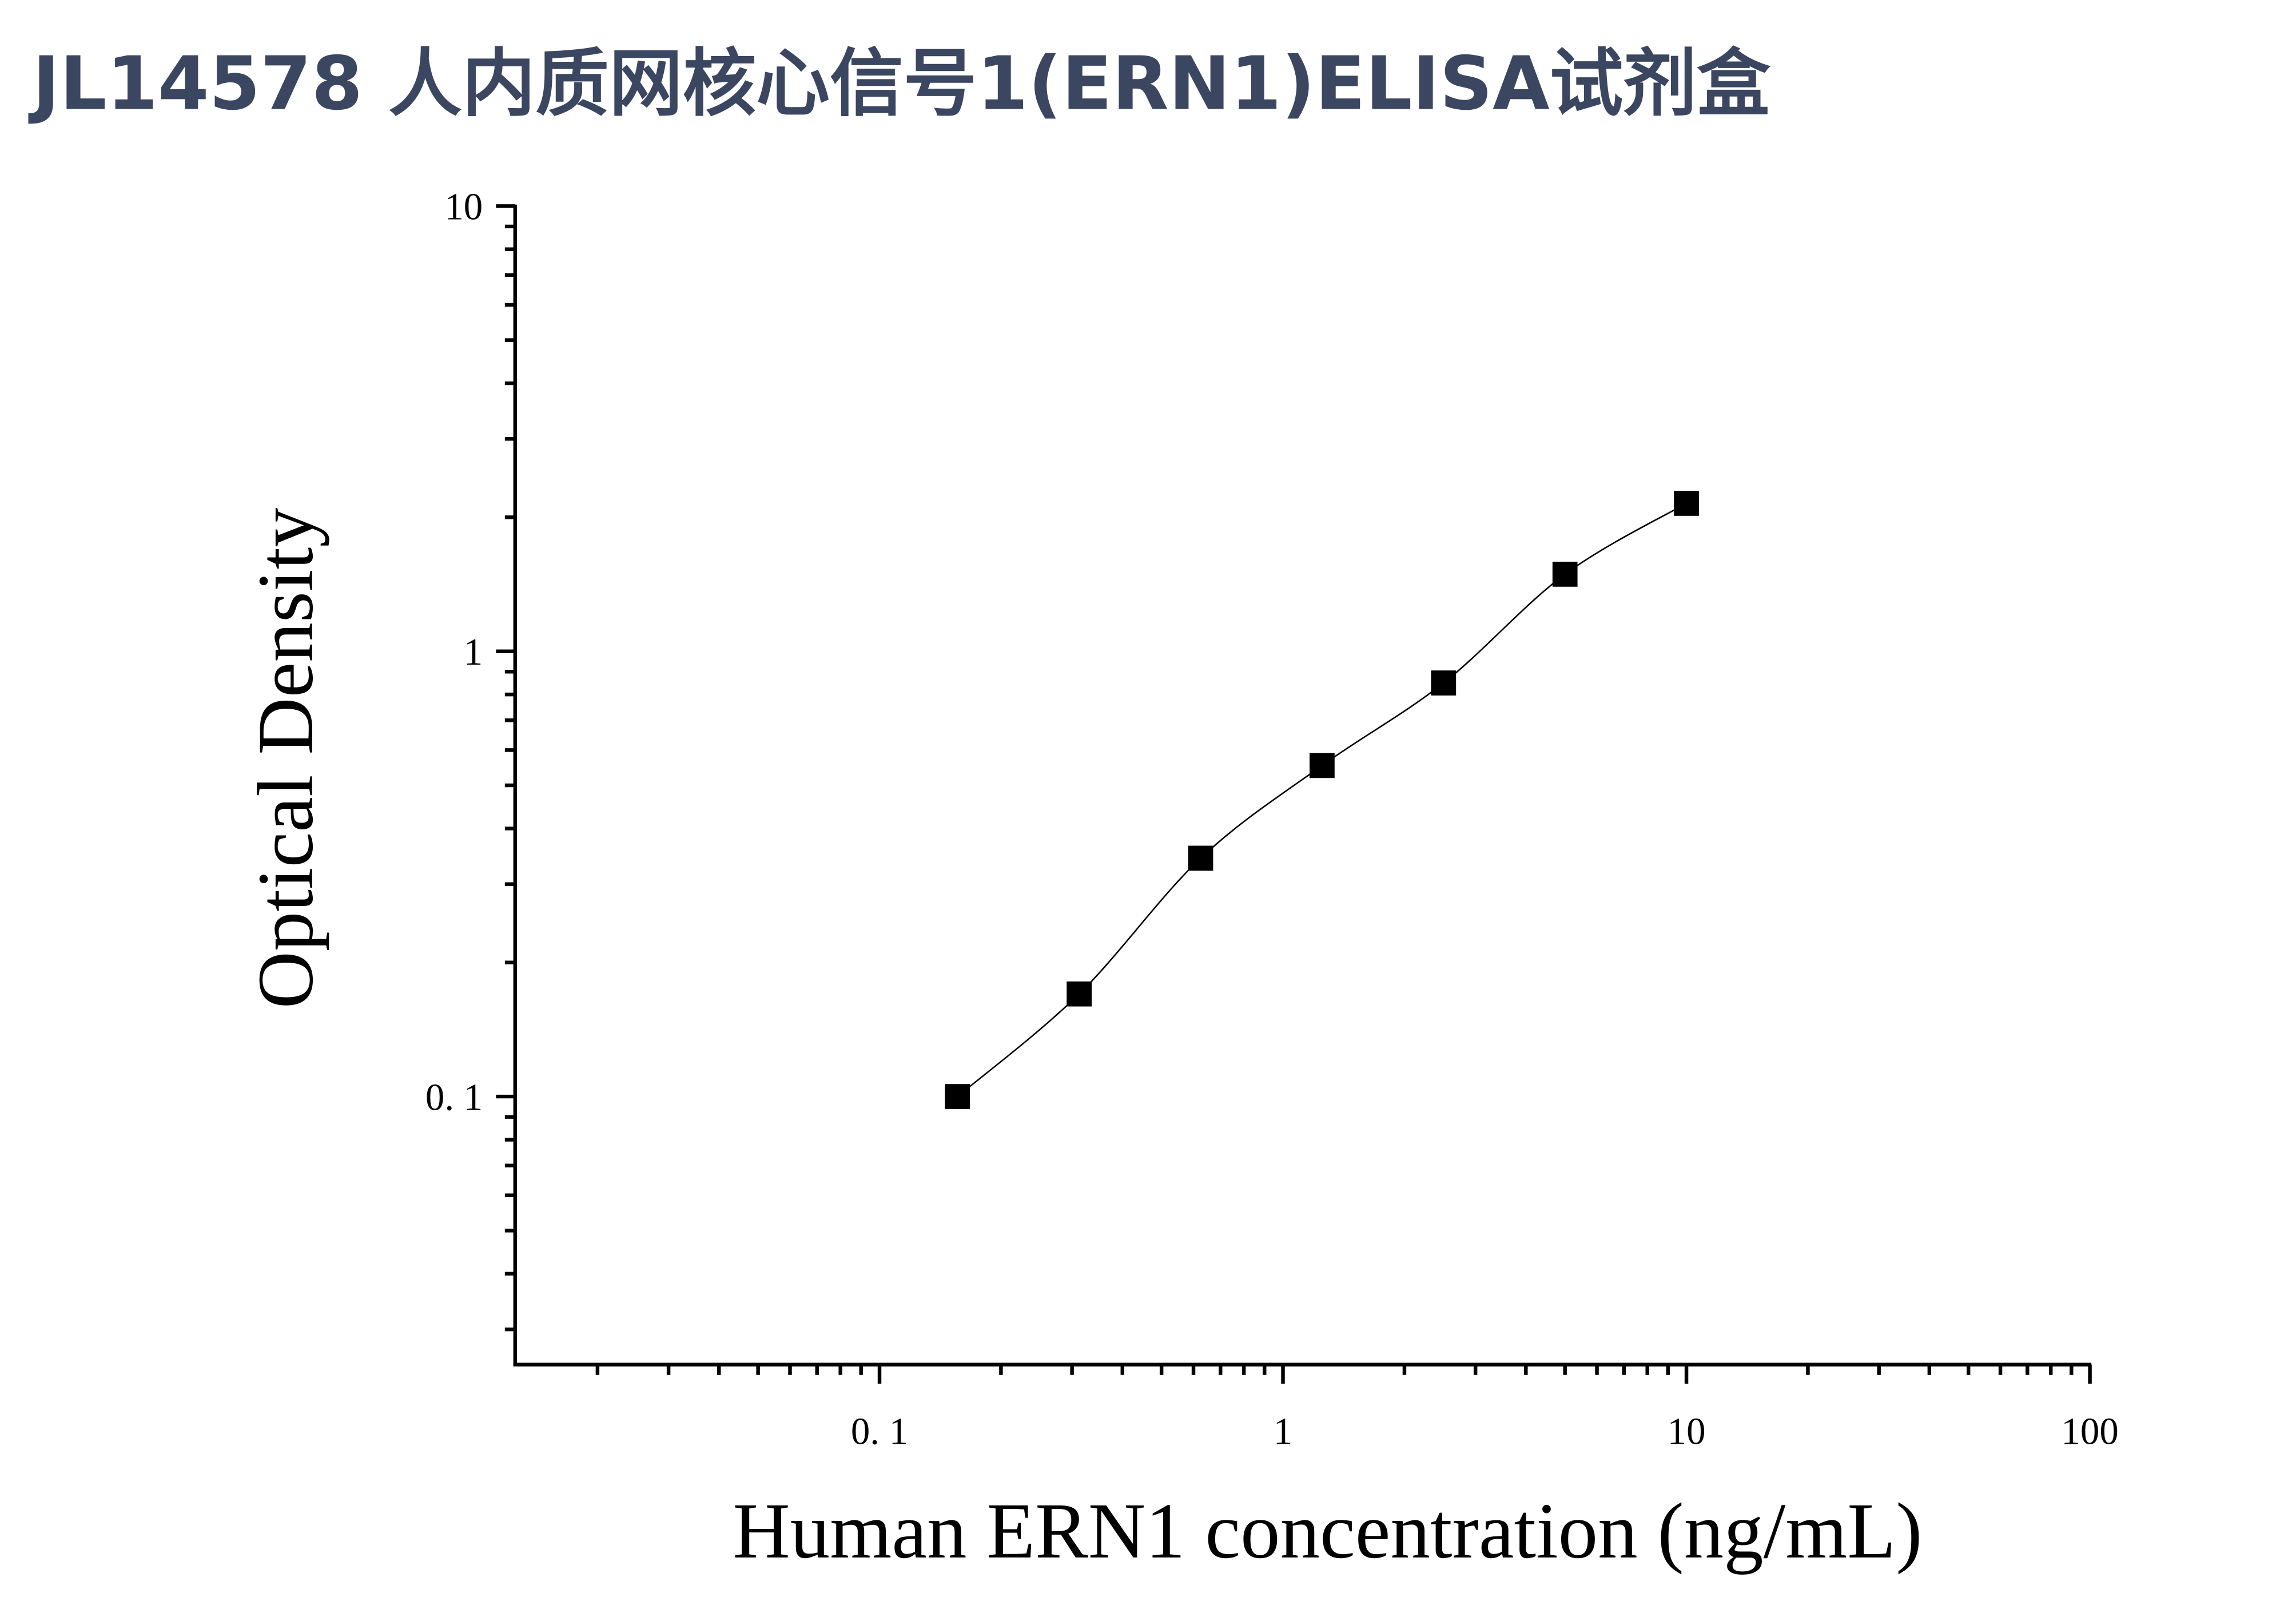 The height and width of the screenshot is (1605, 2296). Describe the element at coordinates (474, 652) in the screenshot. I see `y-tick-label: 1` at that location.